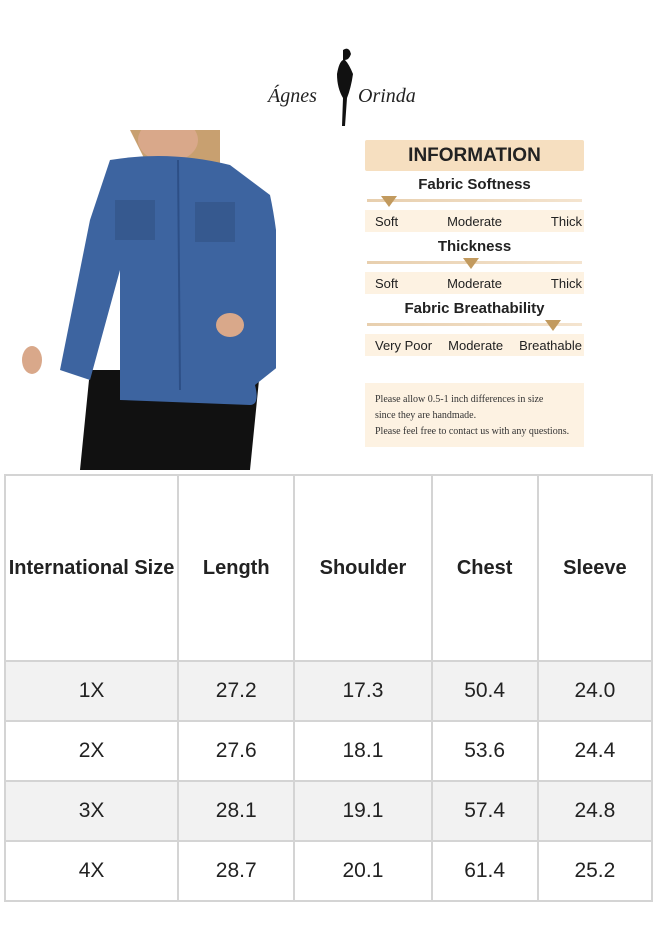  I want to click on table-cell: 28.1, so click(236, 811).